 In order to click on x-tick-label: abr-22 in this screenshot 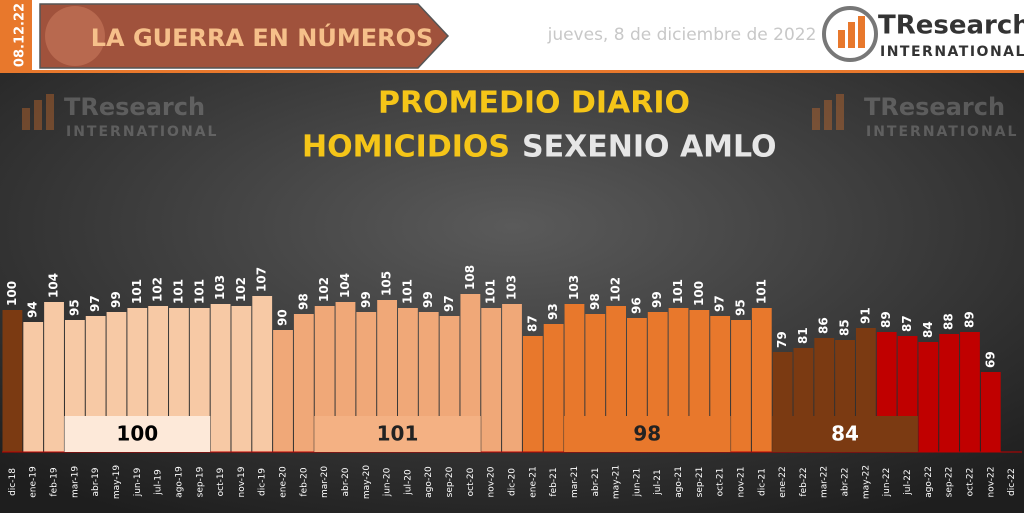, I will do `click(846, 481)`.